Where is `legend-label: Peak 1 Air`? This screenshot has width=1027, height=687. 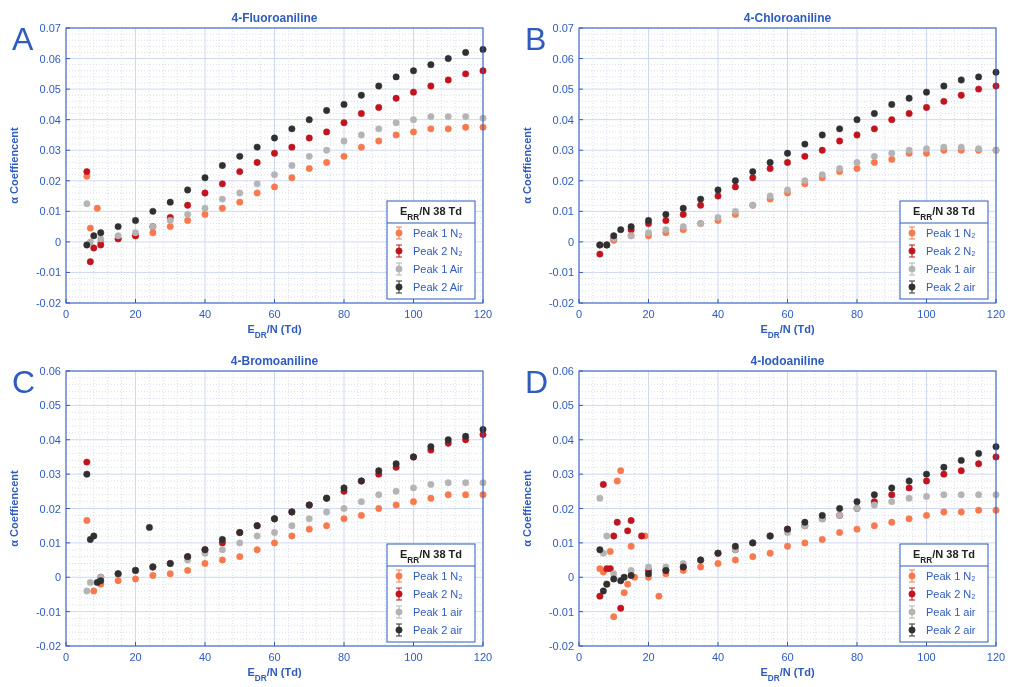
legend-label: Peak 1 Air is located at coordinates (438, 269).